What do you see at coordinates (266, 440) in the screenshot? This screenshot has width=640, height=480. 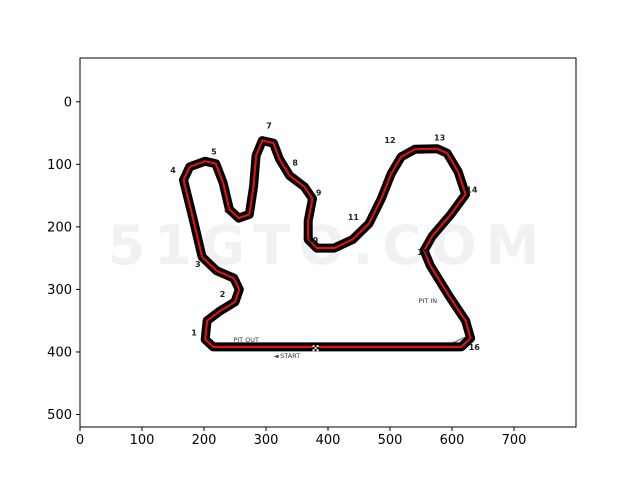 I see `x-tick-label: 300` at bounding box center [266, 440].